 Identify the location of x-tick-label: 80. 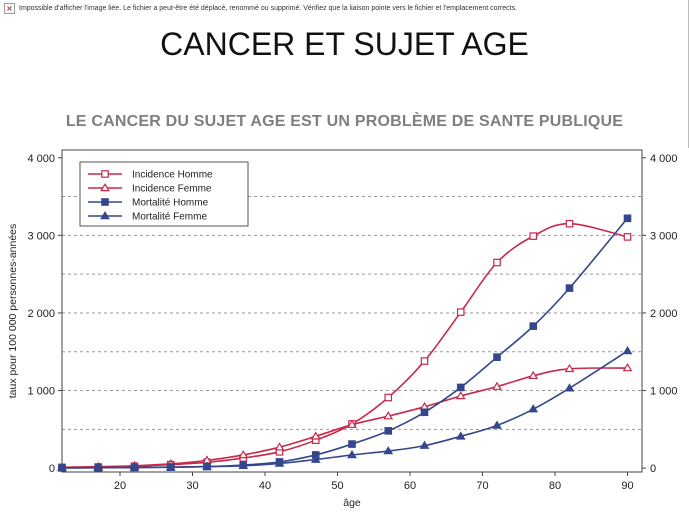
(555, 486).